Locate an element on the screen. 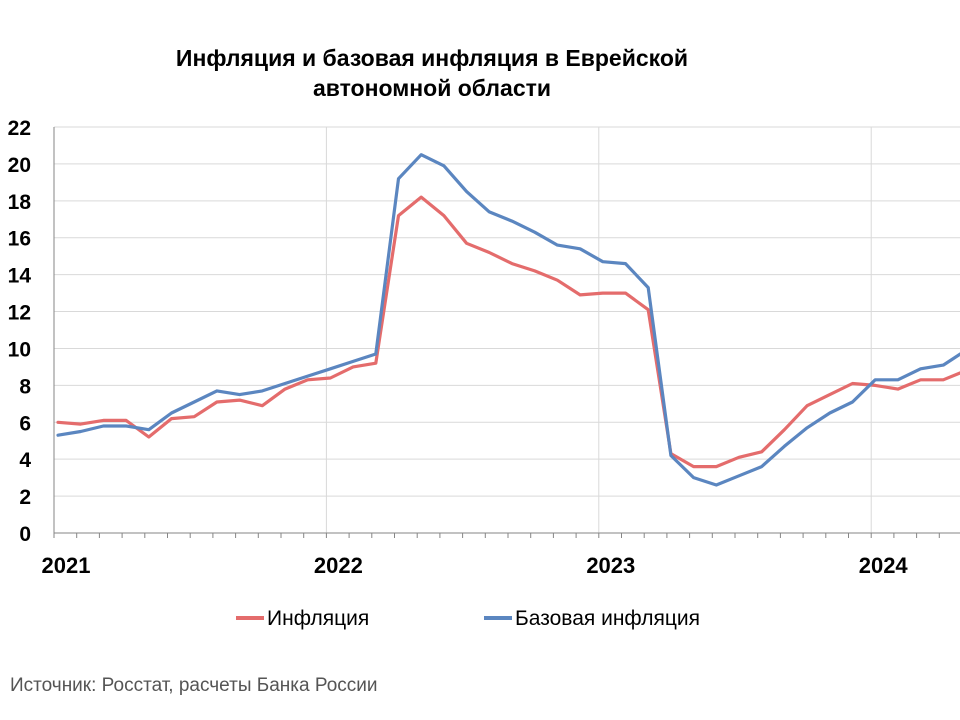  y-tick-label-0: 0 is located at coordinates (25, 534).